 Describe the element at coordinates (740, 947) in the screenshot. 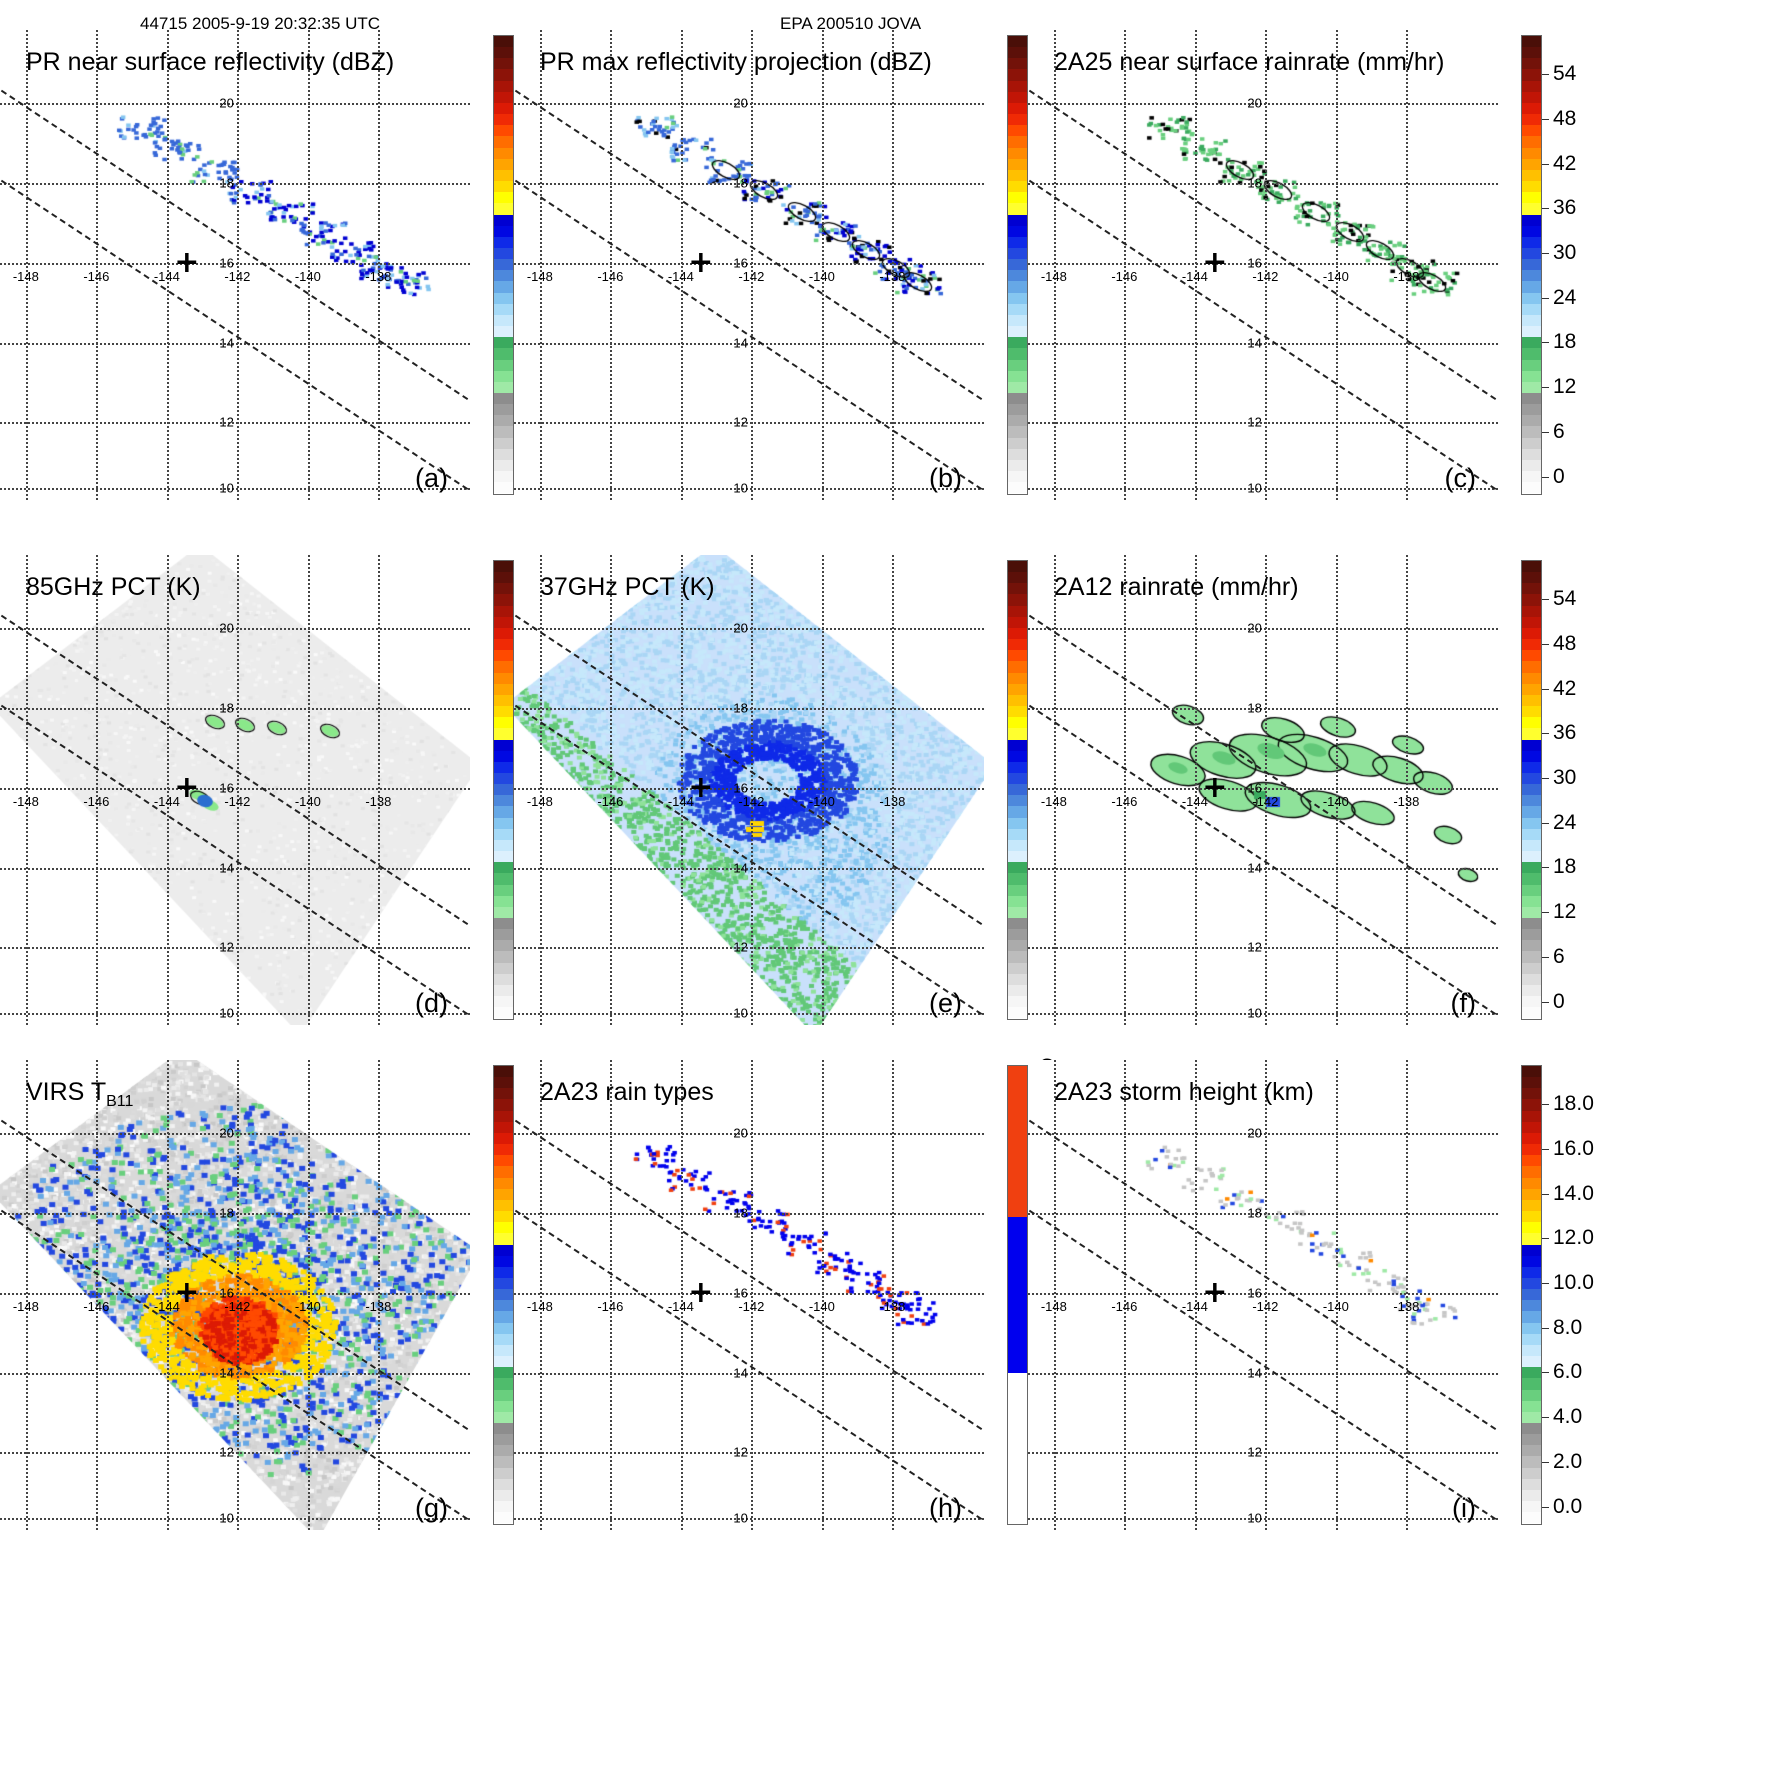

I see `y-tick-label: 12` at that location.